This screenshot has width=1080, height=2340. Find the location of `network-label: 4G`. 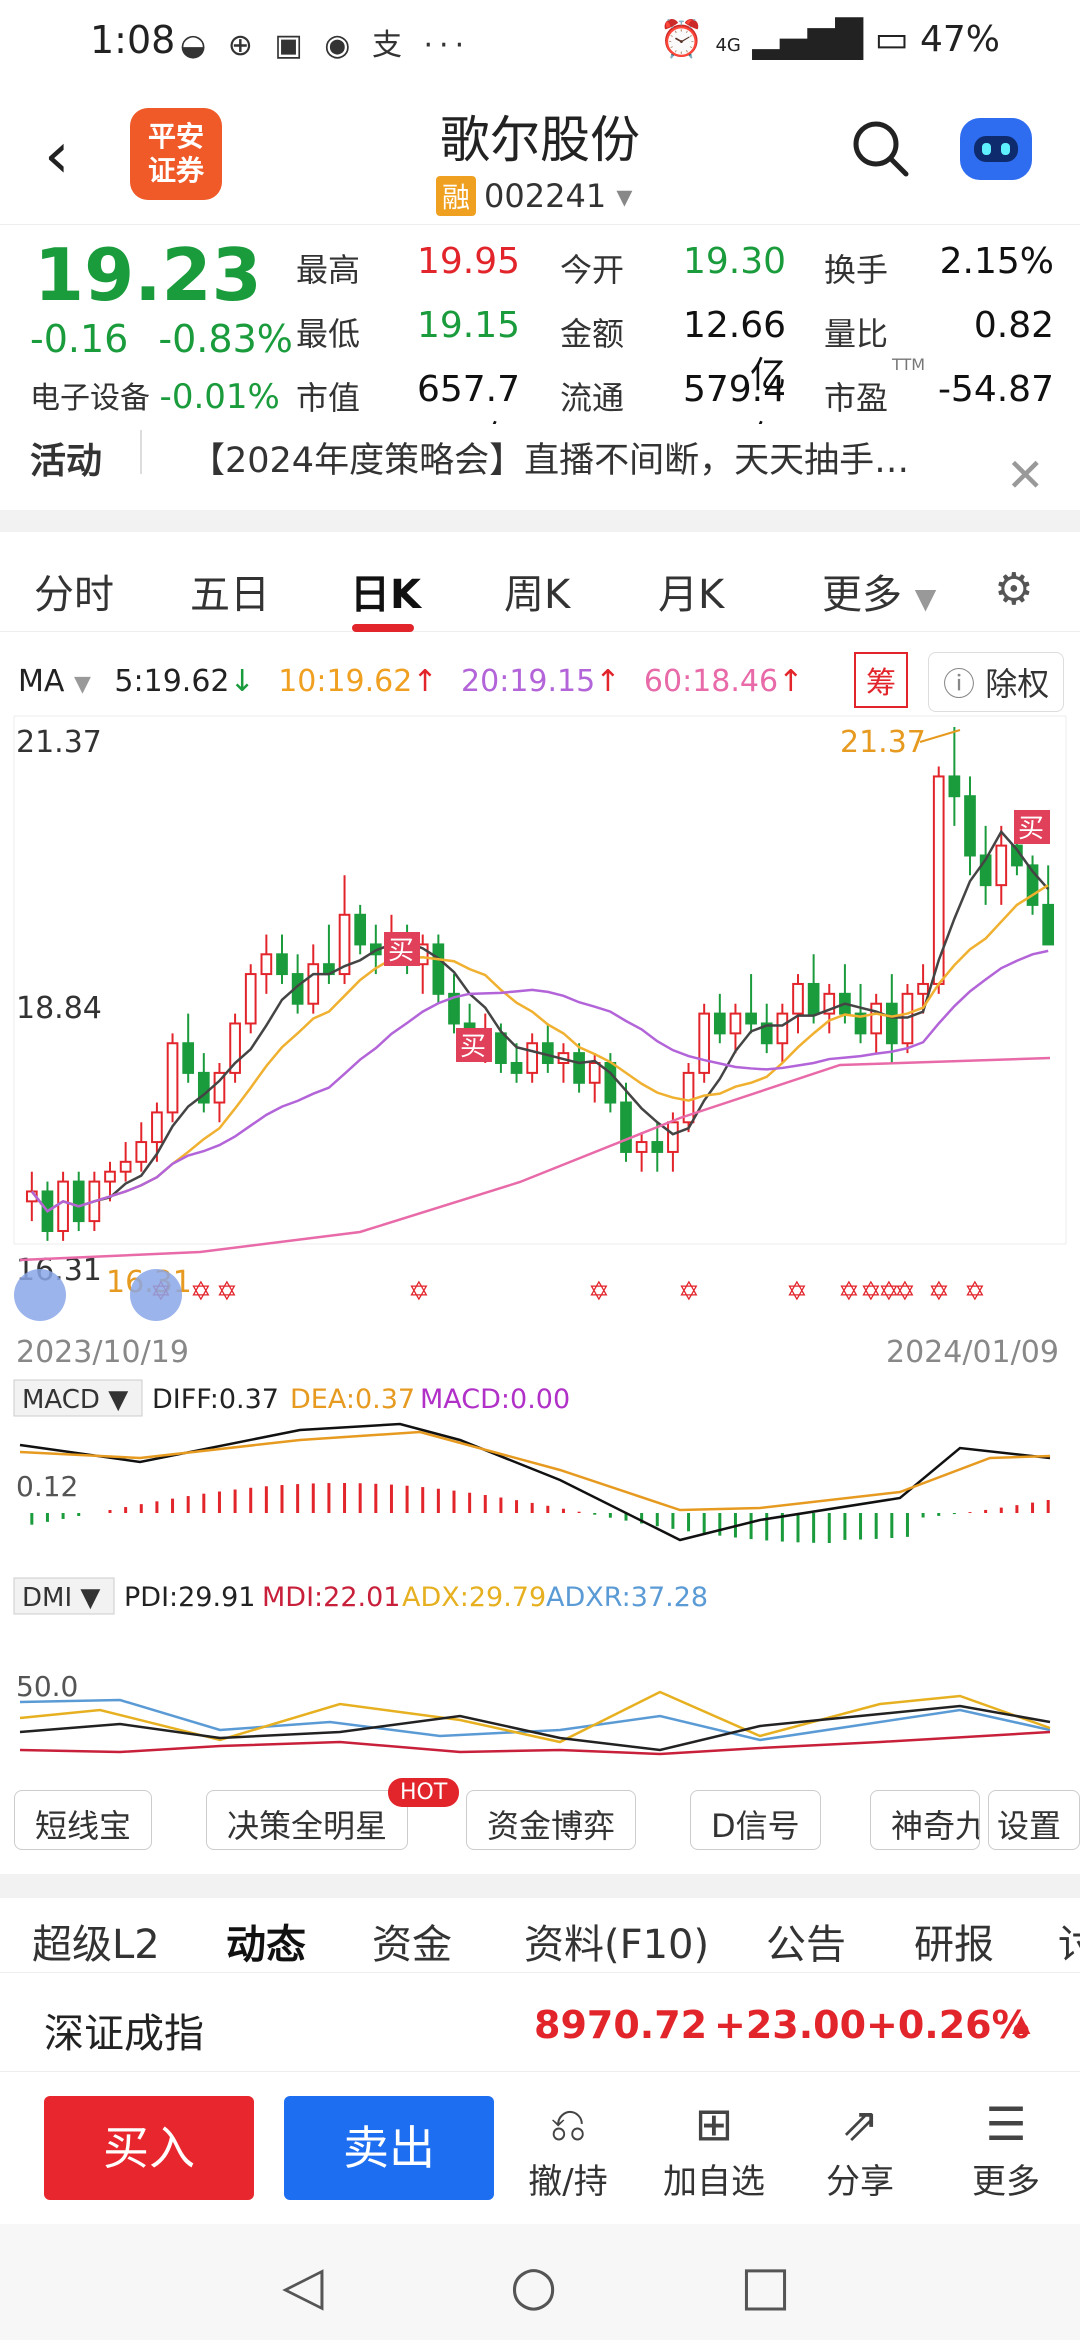

network-label: 4G is located at coordinates (728, 45).